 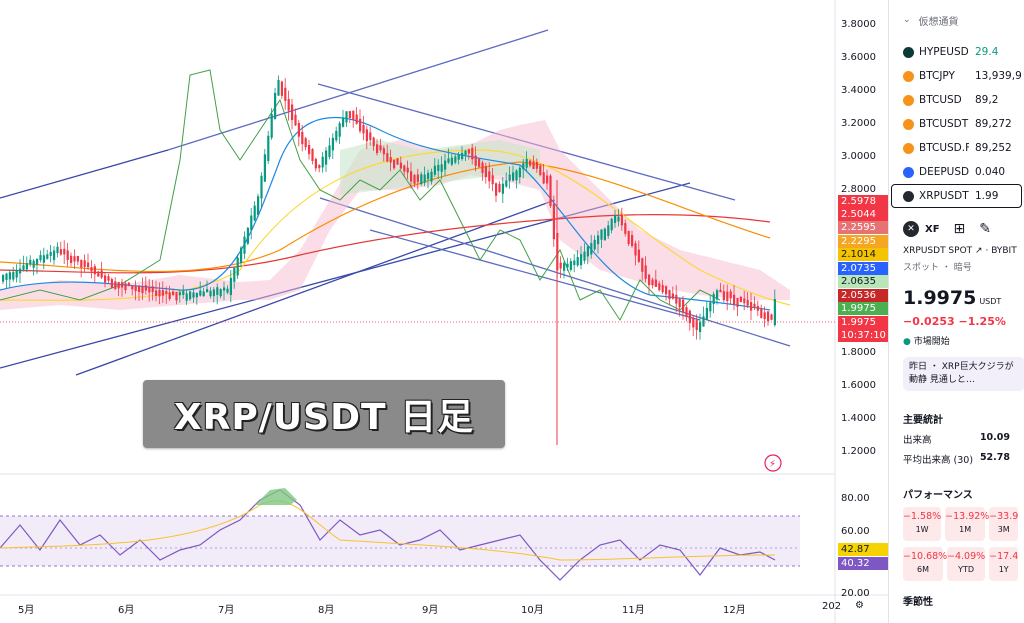 What do you see at coordinates (985, 229) in the screenshot?
I see `edit-icon: ✎` at bounding box center [985, 229].